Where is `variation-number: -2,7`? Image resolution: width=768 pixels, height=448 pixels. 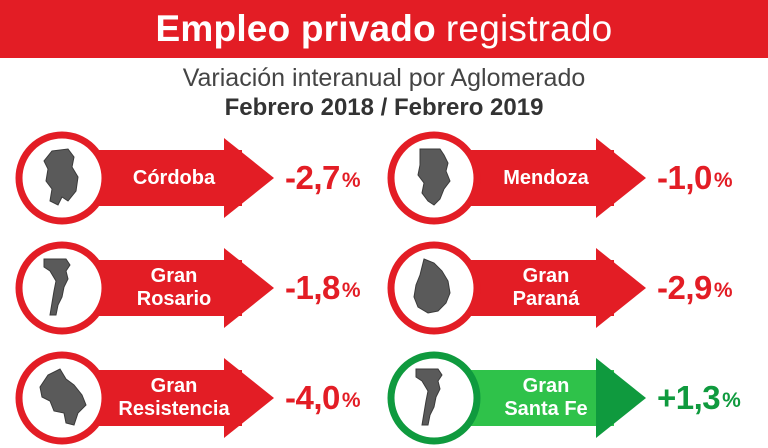 variation-number: -2,7 is located at coordinates (312, 177).